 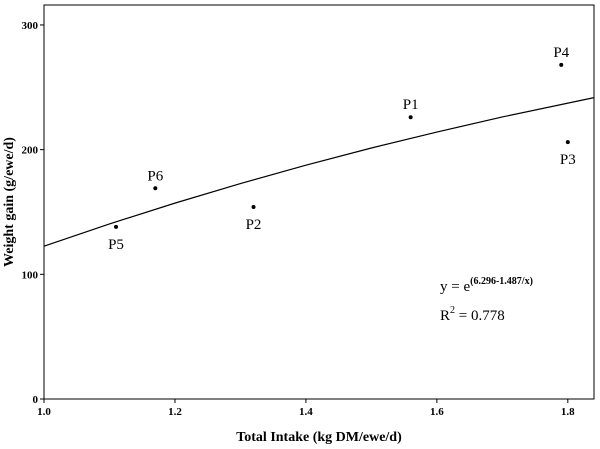 I want to click on y-tick-label: 200, so click(x=30, y=151).